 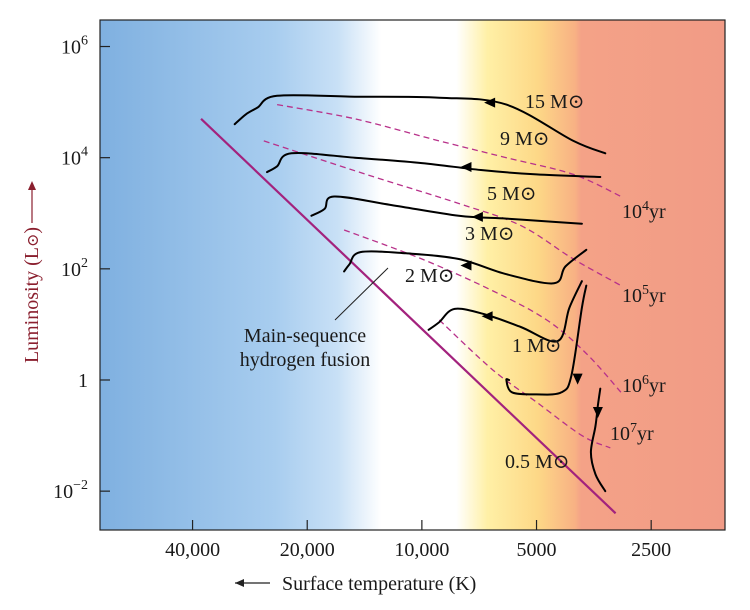 I want to click on x-axis-ticks: 40,000 20,000 10,000 5000 2500, so click(x=418, y=540).